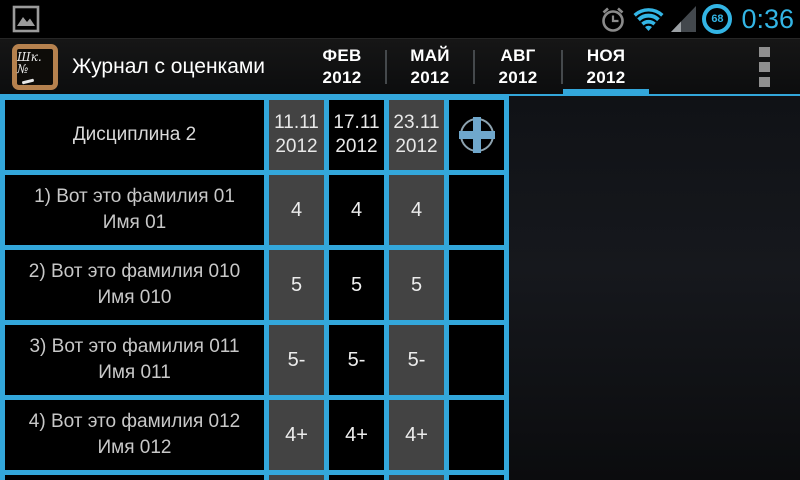  I want to click on plus-circle-icon, so click(476, 135).